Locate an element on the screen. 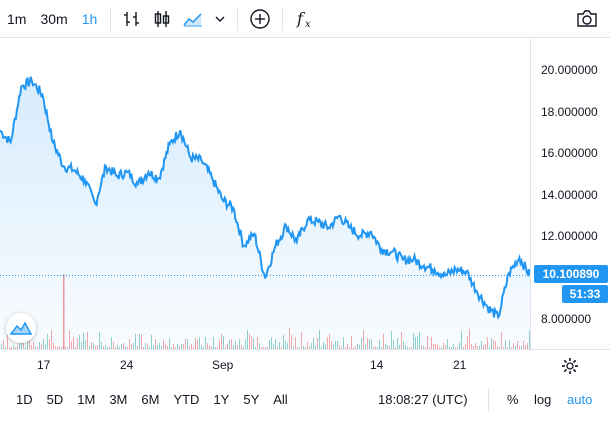  tradingview-logo-icon is located at coordinates (21, 328).